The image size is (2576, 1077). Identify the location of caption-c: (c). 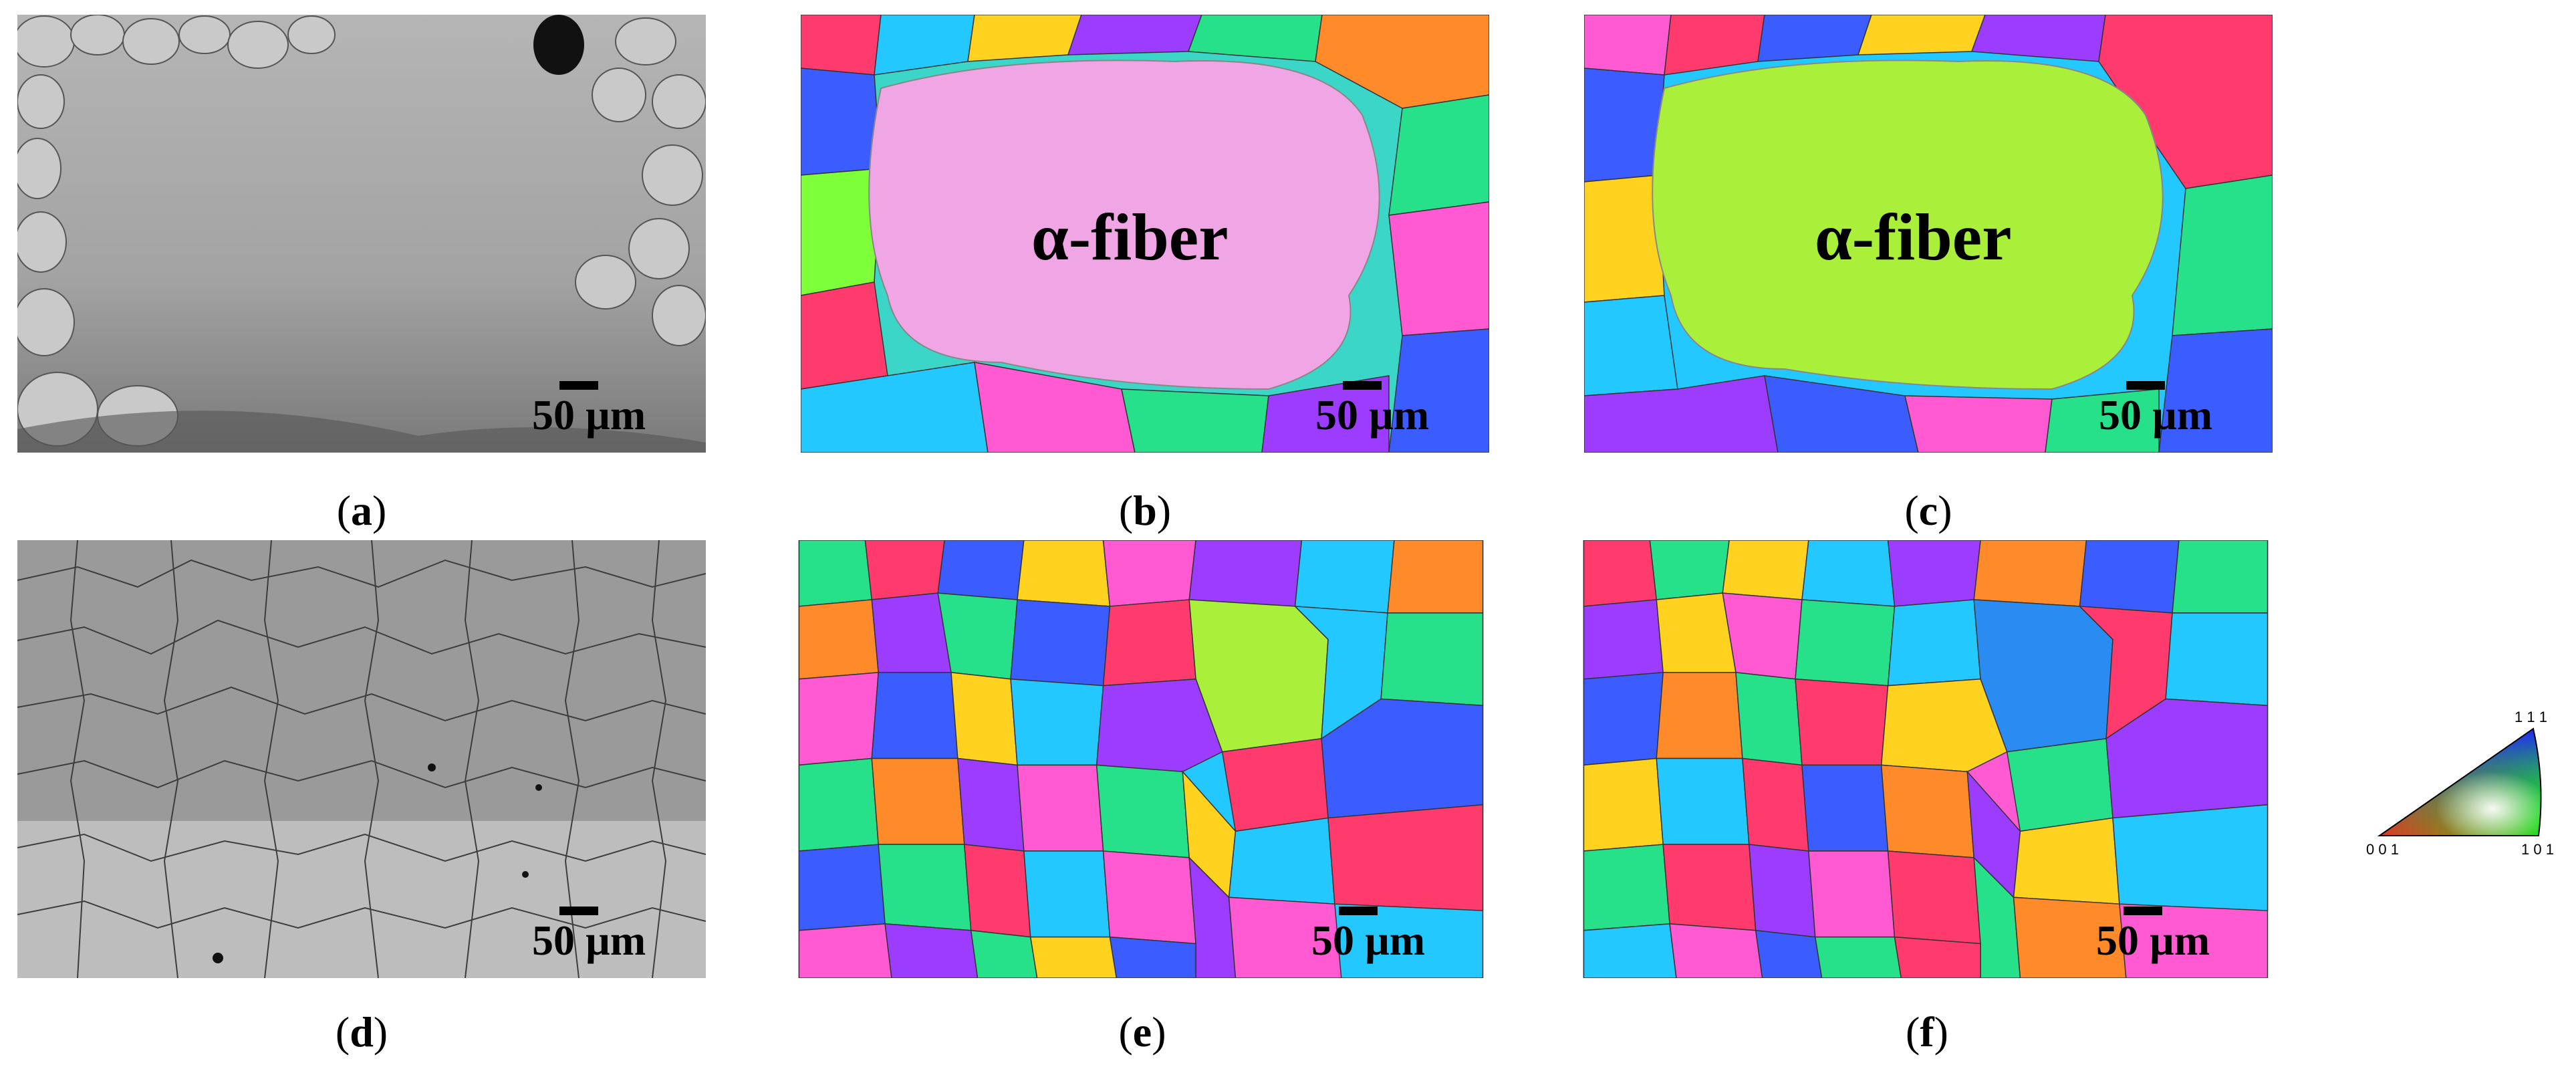
(1928, 511).